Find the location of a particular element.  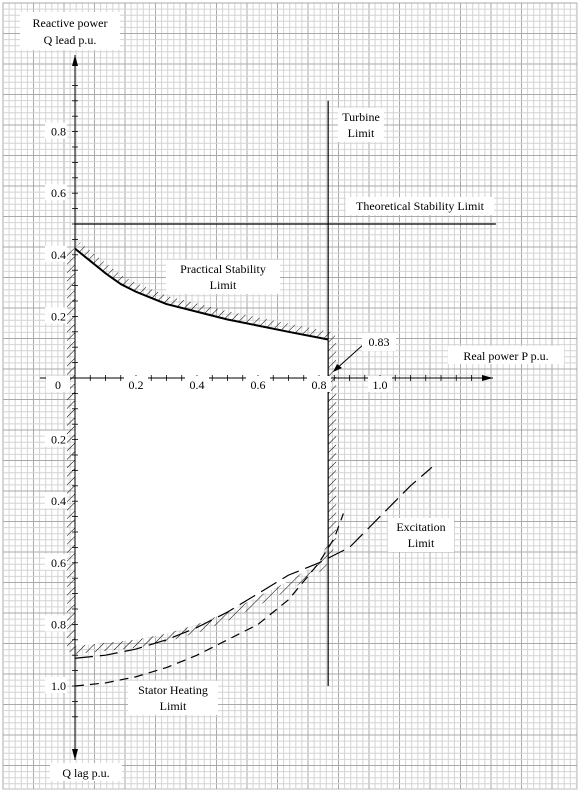

y-axis-title-line2: Q lead p.u. is located at coordinates (70, 40).